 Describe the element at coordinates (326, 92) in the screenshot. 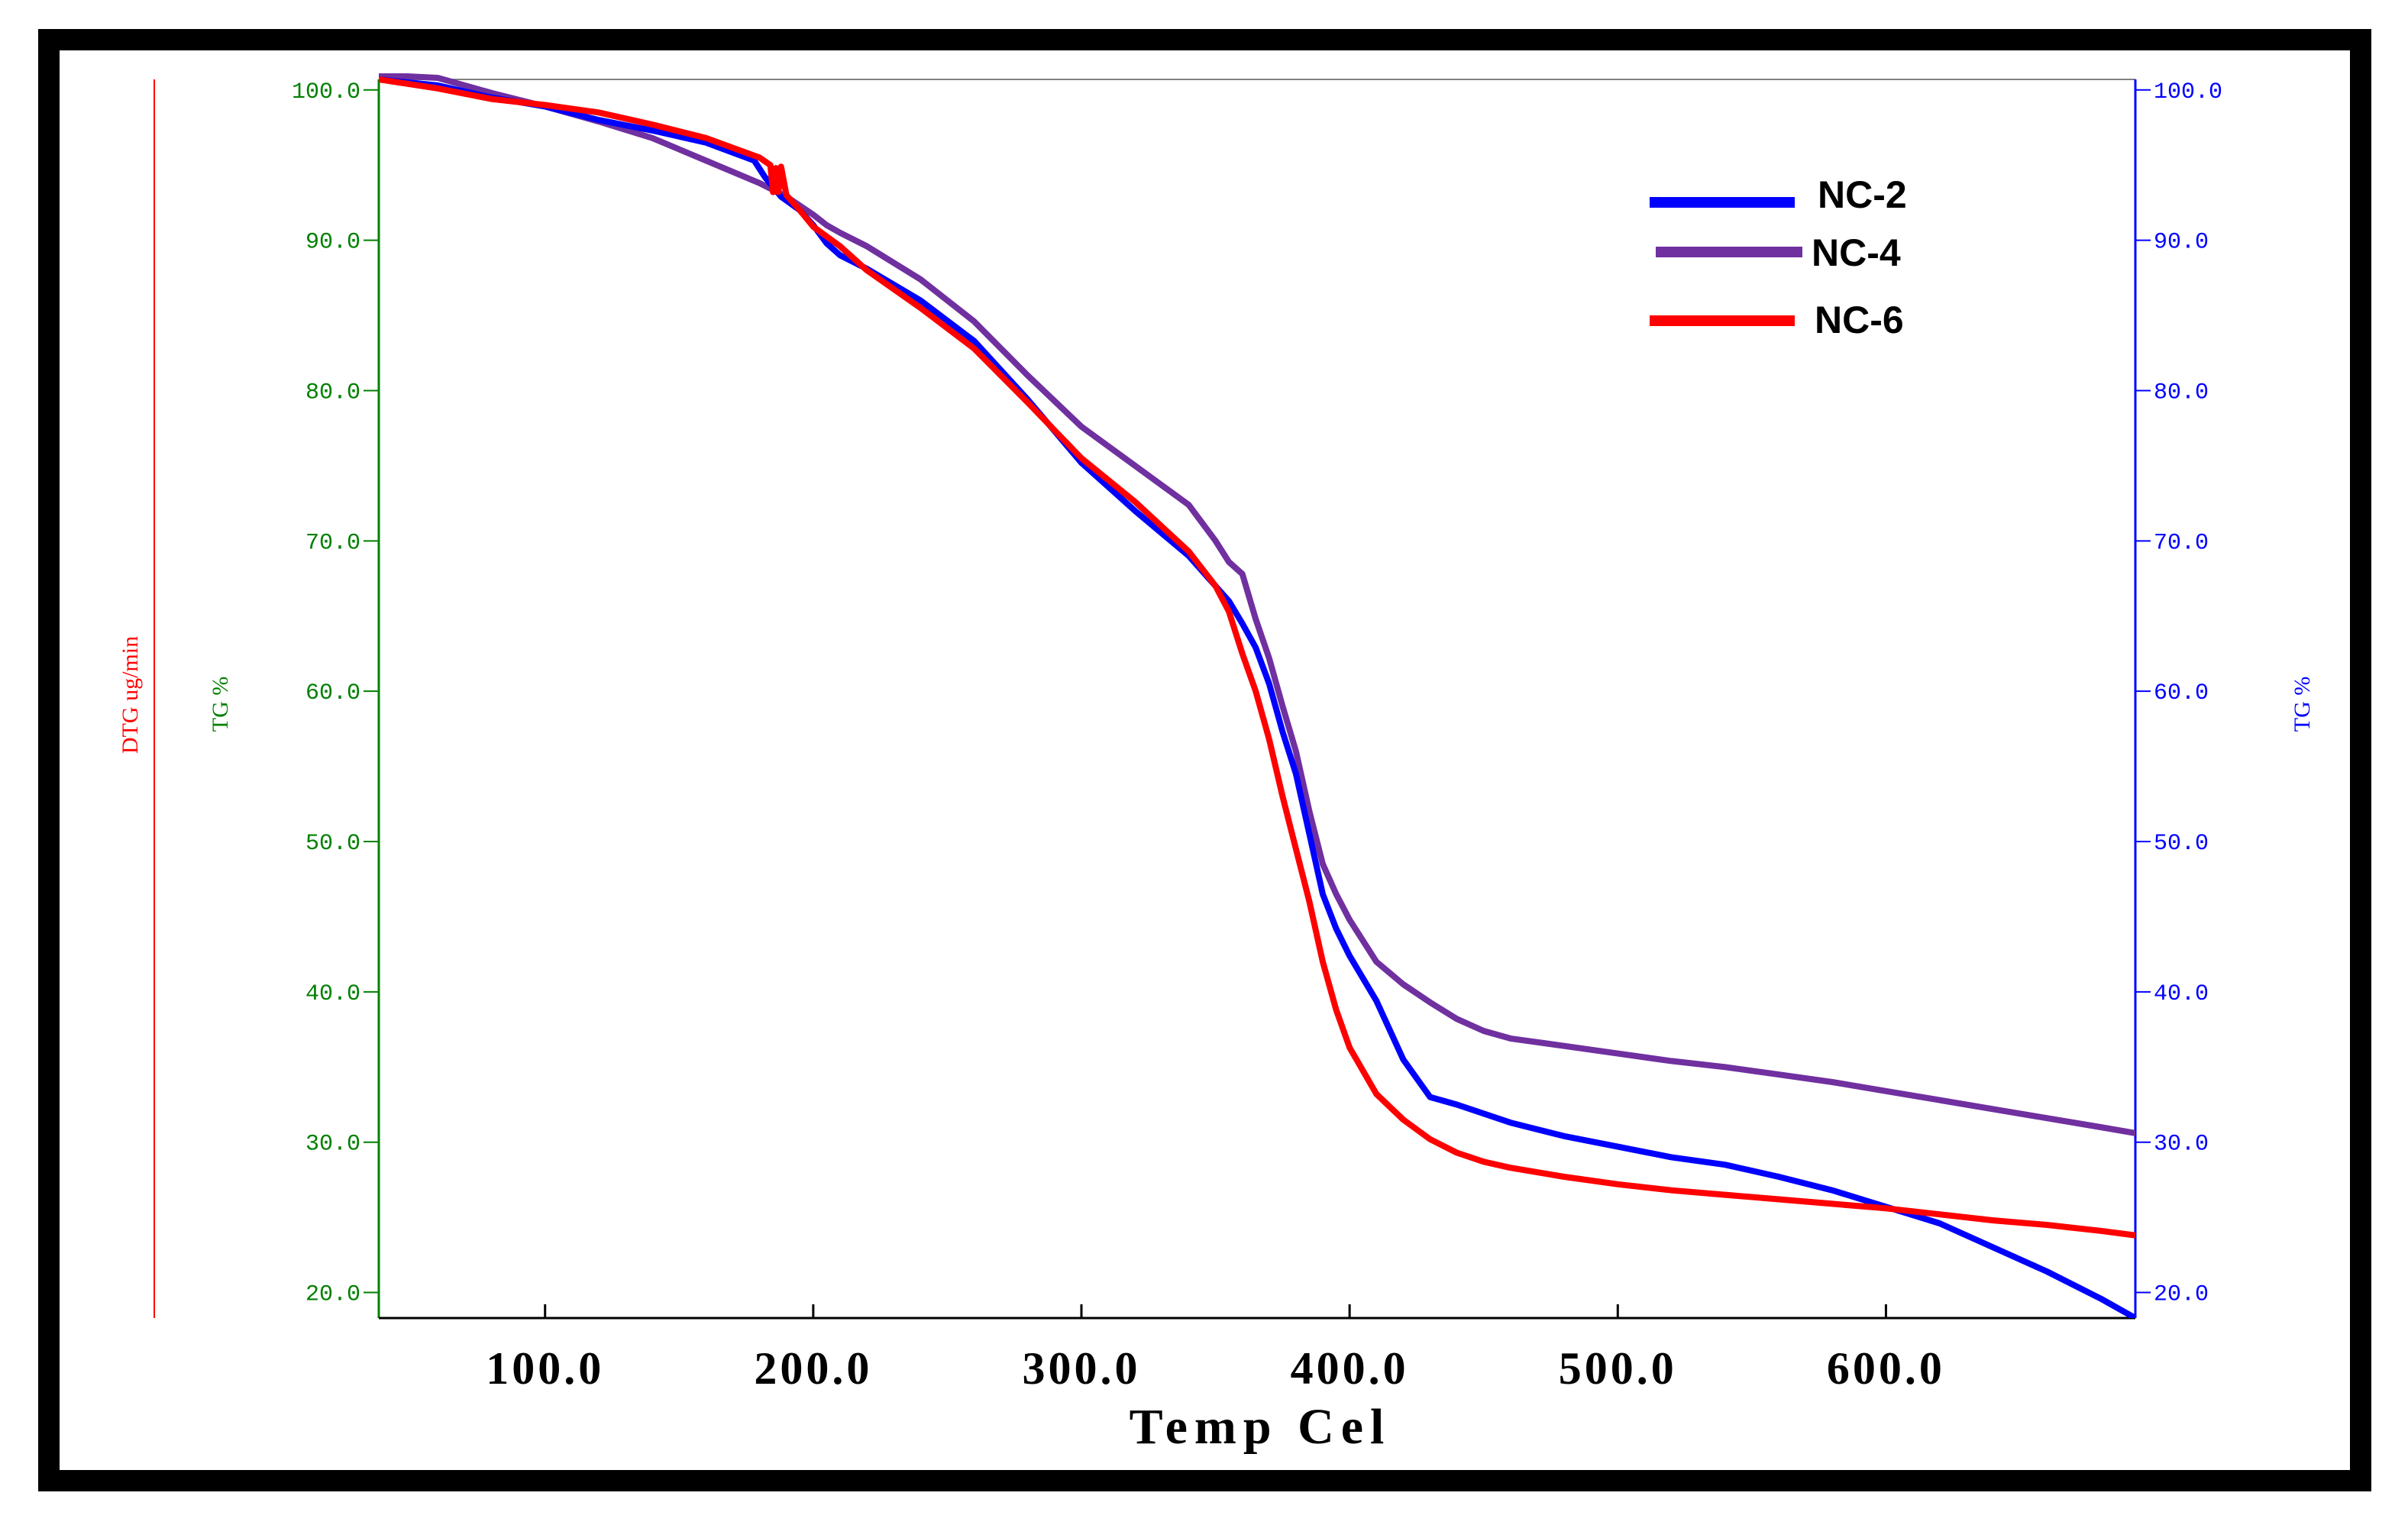

I see `left-y-tick-label: 100.0` at that location.